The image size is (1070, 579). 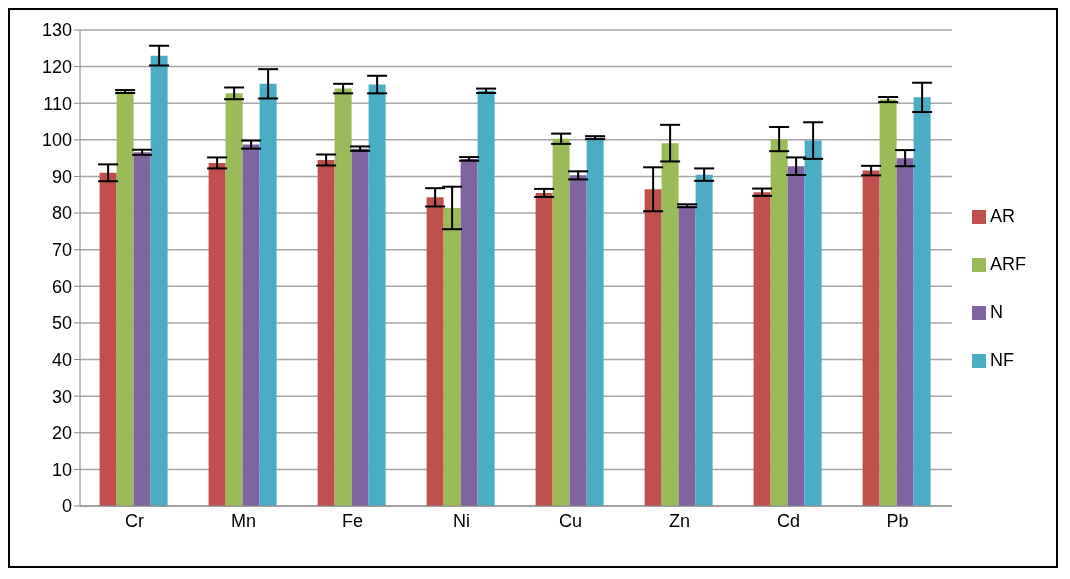 What do you see at coordinates (570, 520) in the screenshot?
I see `x-tick-label: Cu` at bounding box center [570, 520].